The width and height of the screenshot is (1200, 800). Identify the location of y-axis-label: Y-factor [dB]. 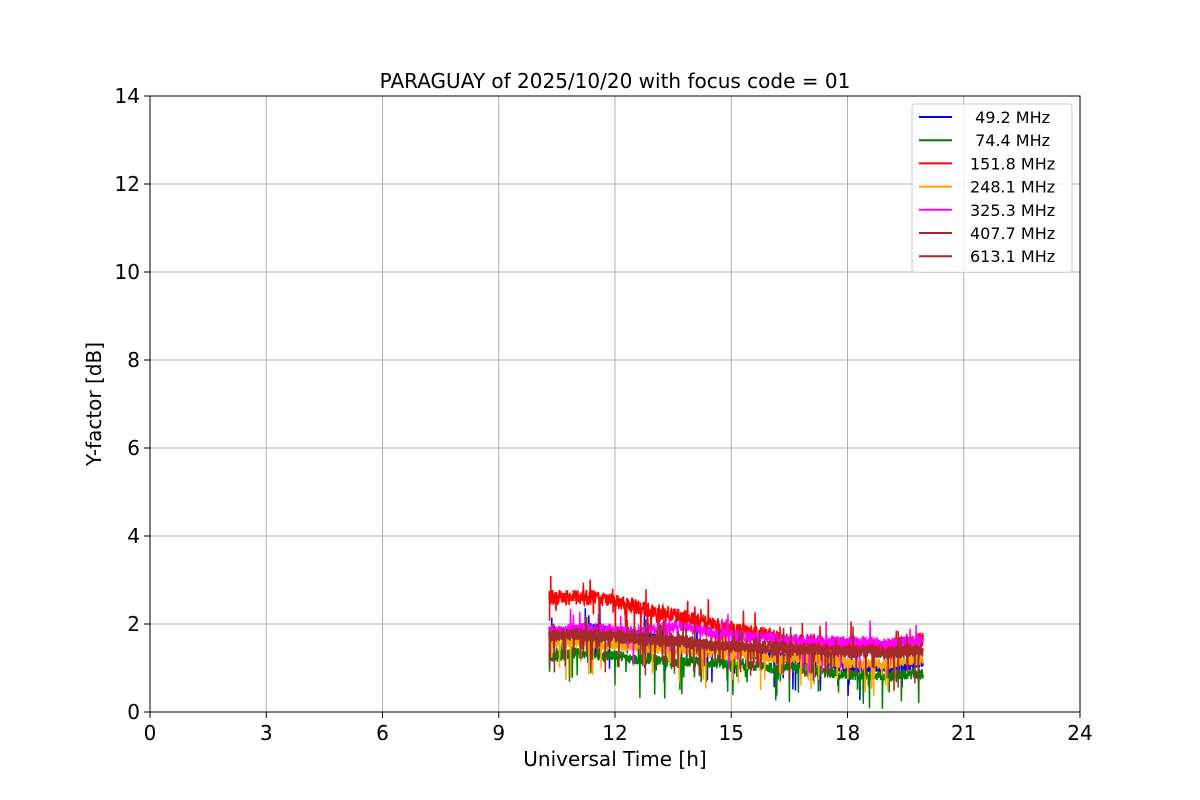
(94, 404).